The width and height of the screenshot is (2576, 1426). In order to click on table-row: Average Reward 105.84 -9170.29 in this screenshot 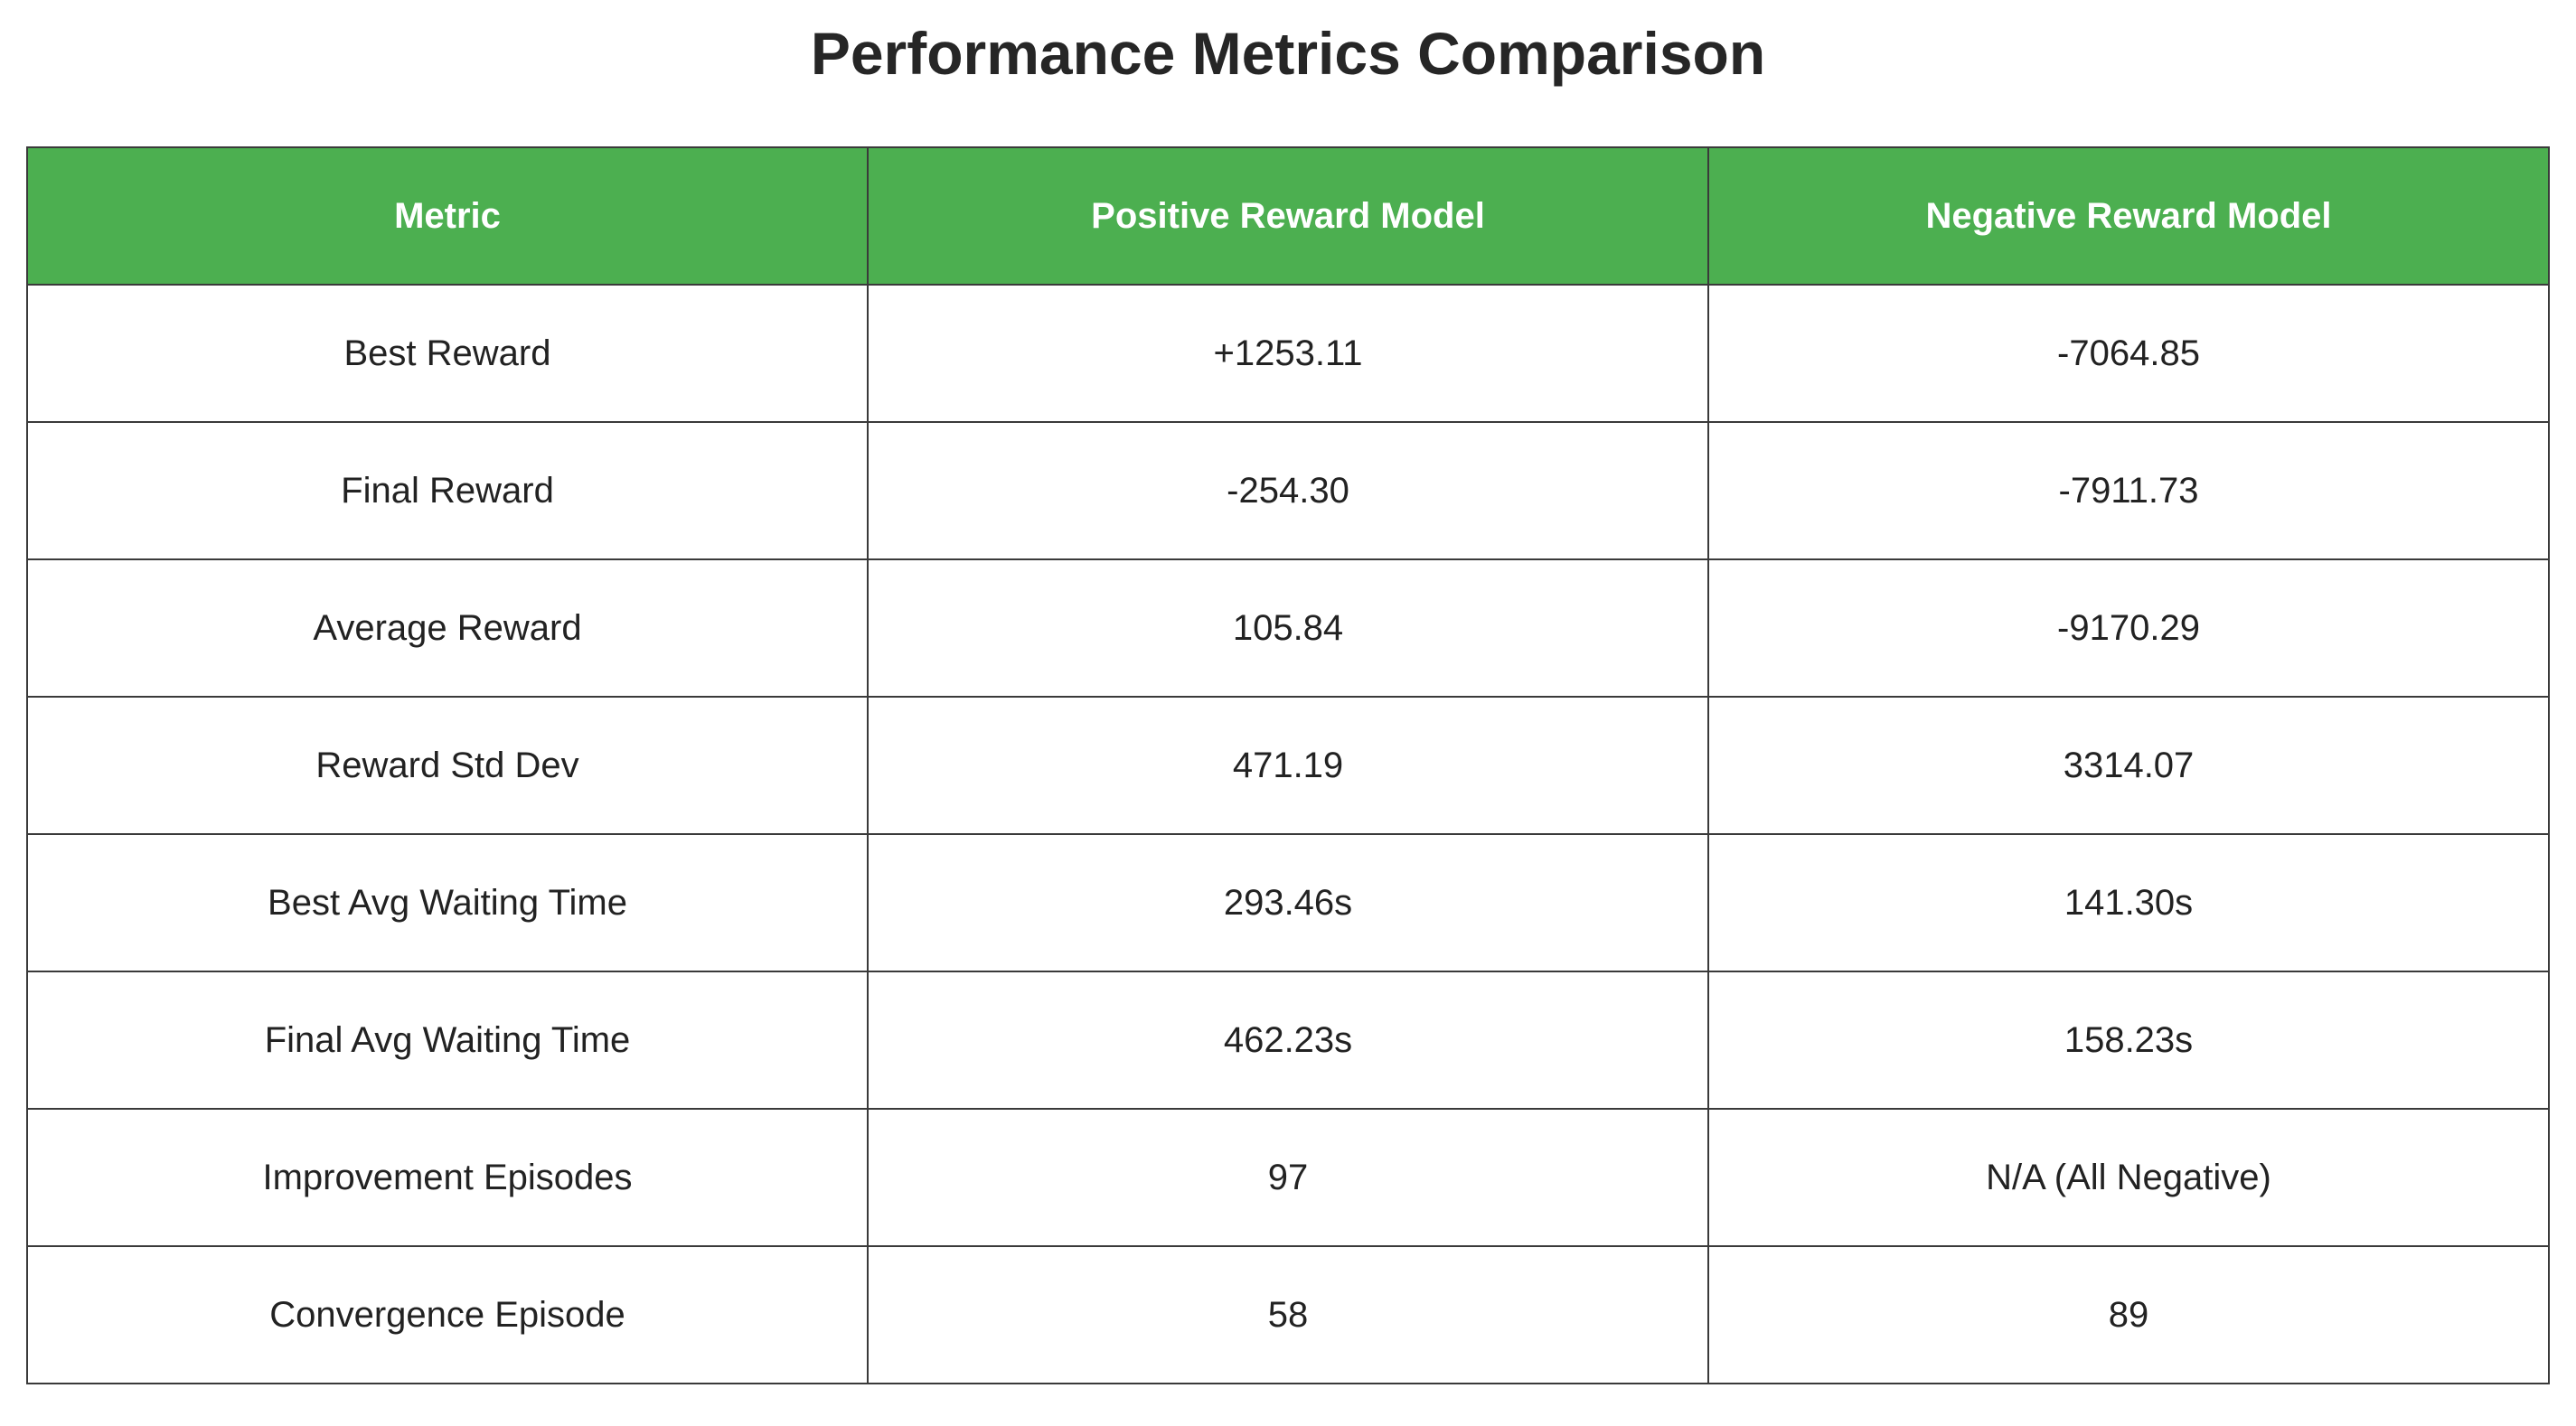, I will do `click(1288, 628)`.